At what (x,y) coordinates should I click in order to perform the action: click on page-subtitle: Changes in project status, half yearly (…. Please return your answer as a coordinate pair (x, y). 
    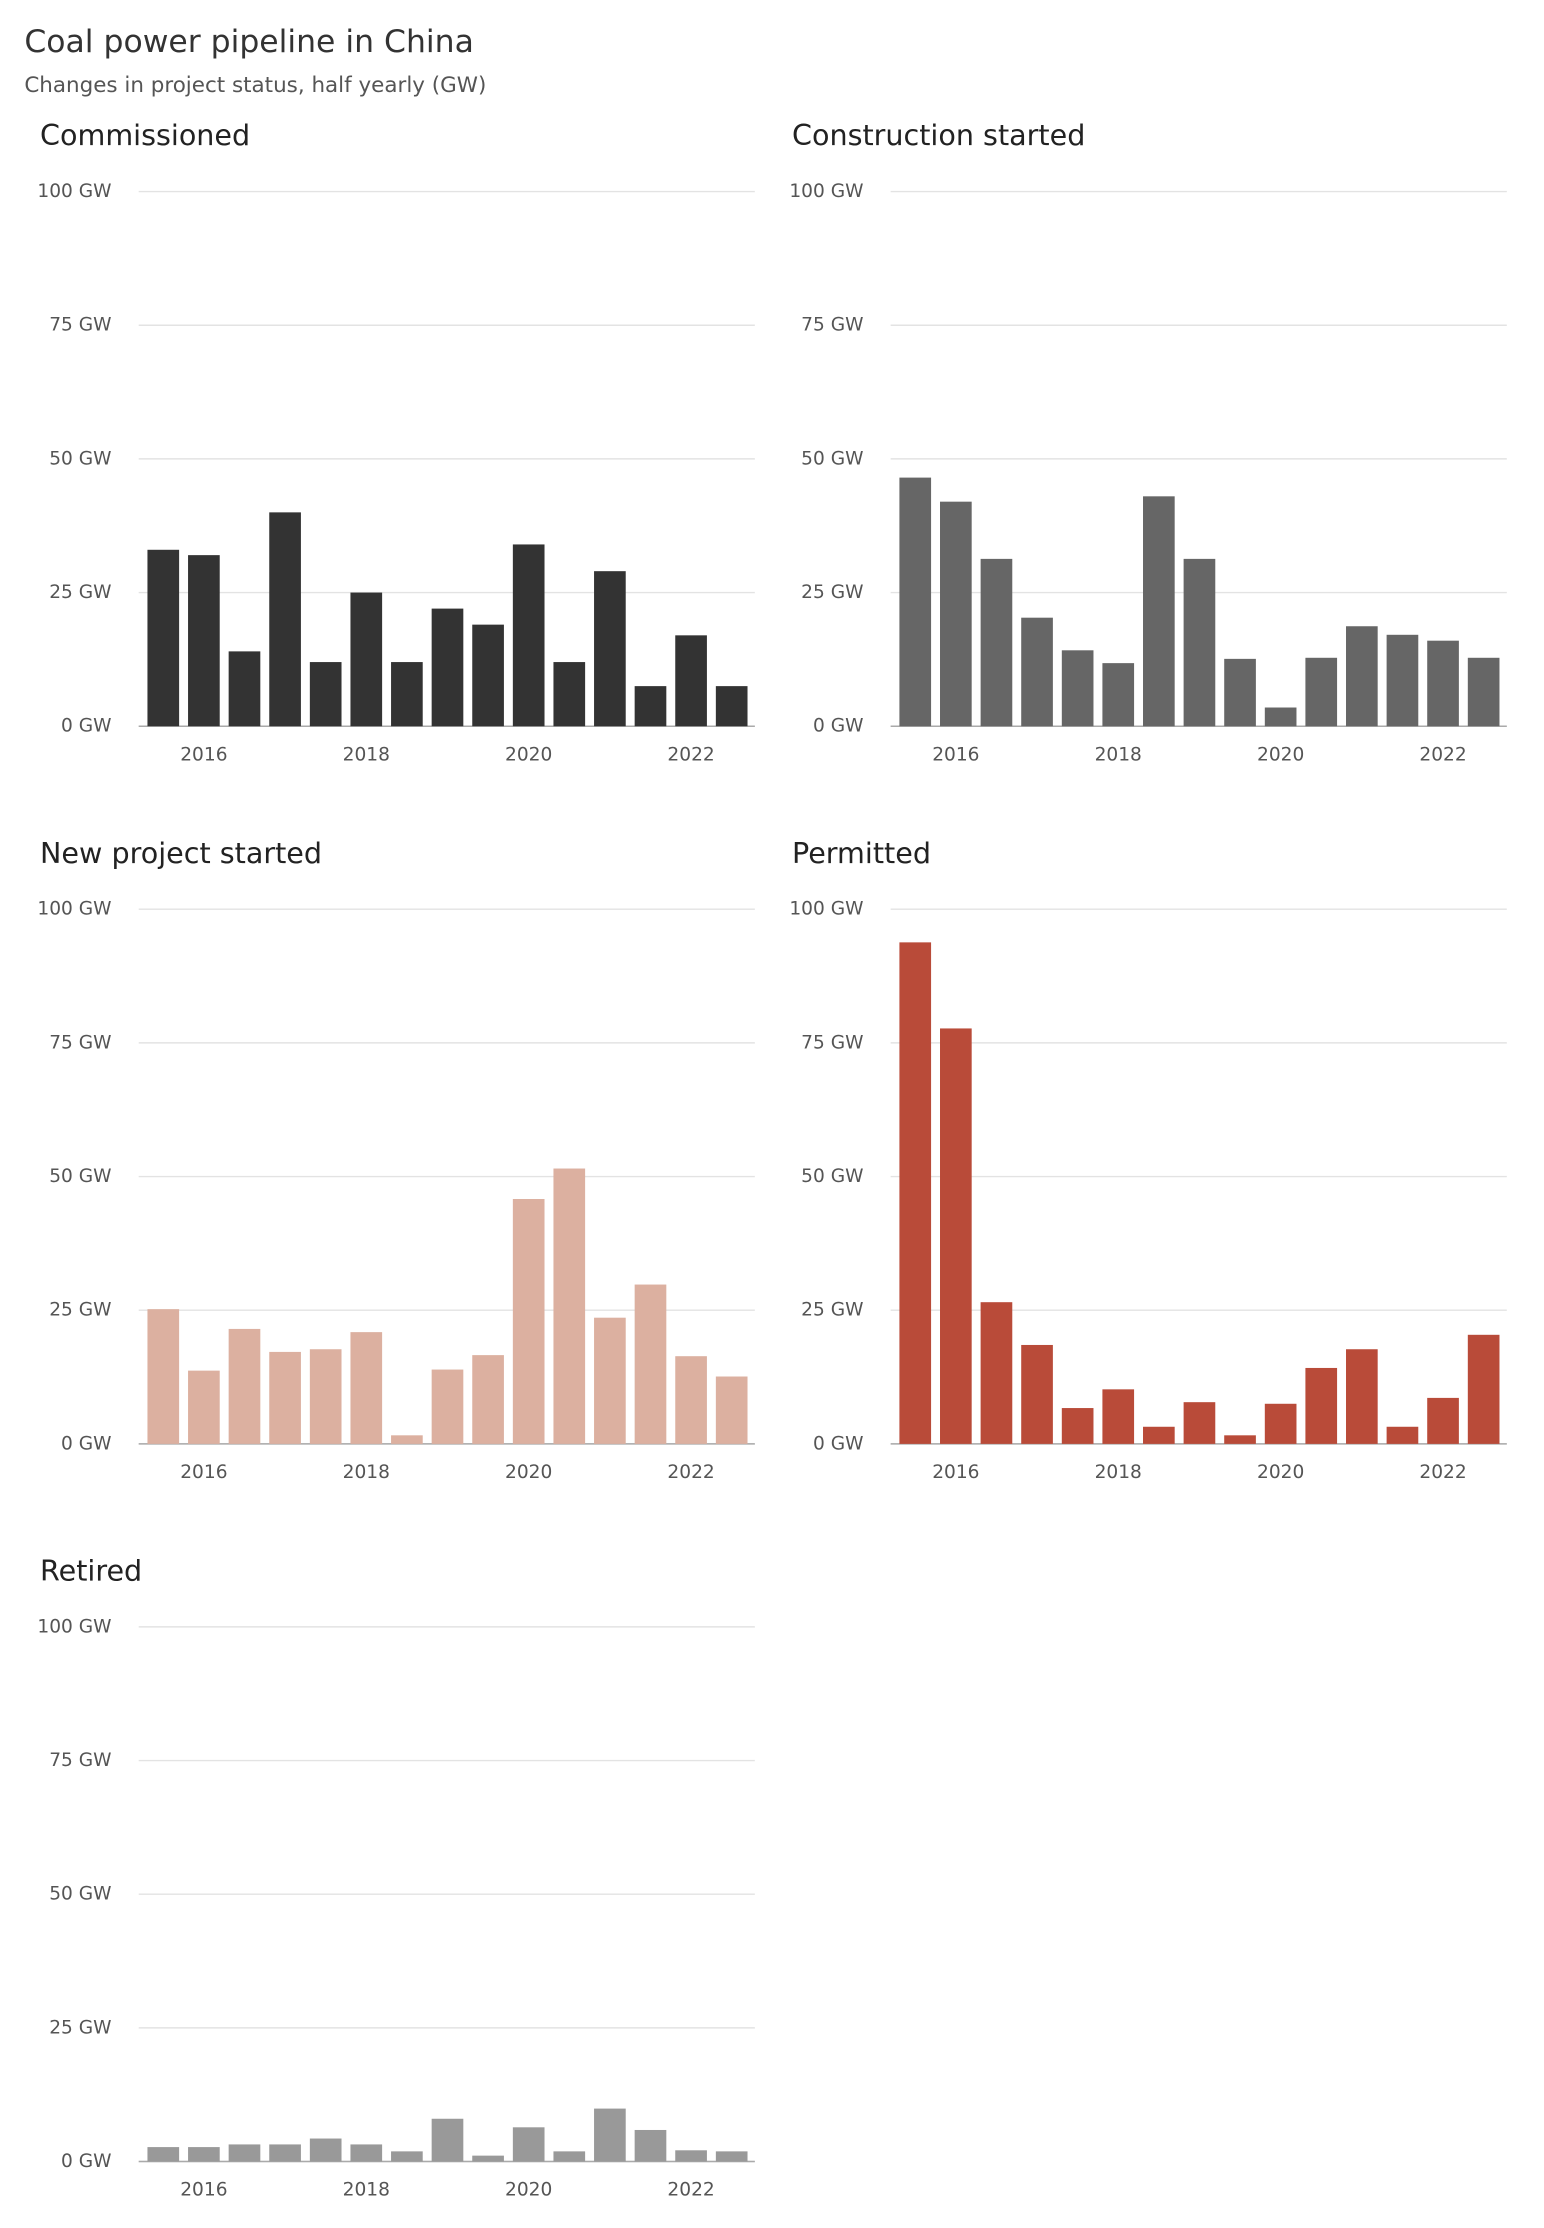
    Looking at the image, I should click on (255, 85).